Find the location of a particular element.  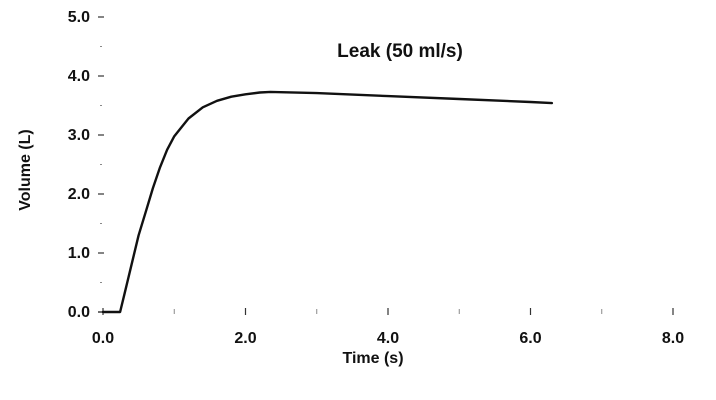

chart-title: Leak (50 ml/s) is located at coordinates (400, 51).